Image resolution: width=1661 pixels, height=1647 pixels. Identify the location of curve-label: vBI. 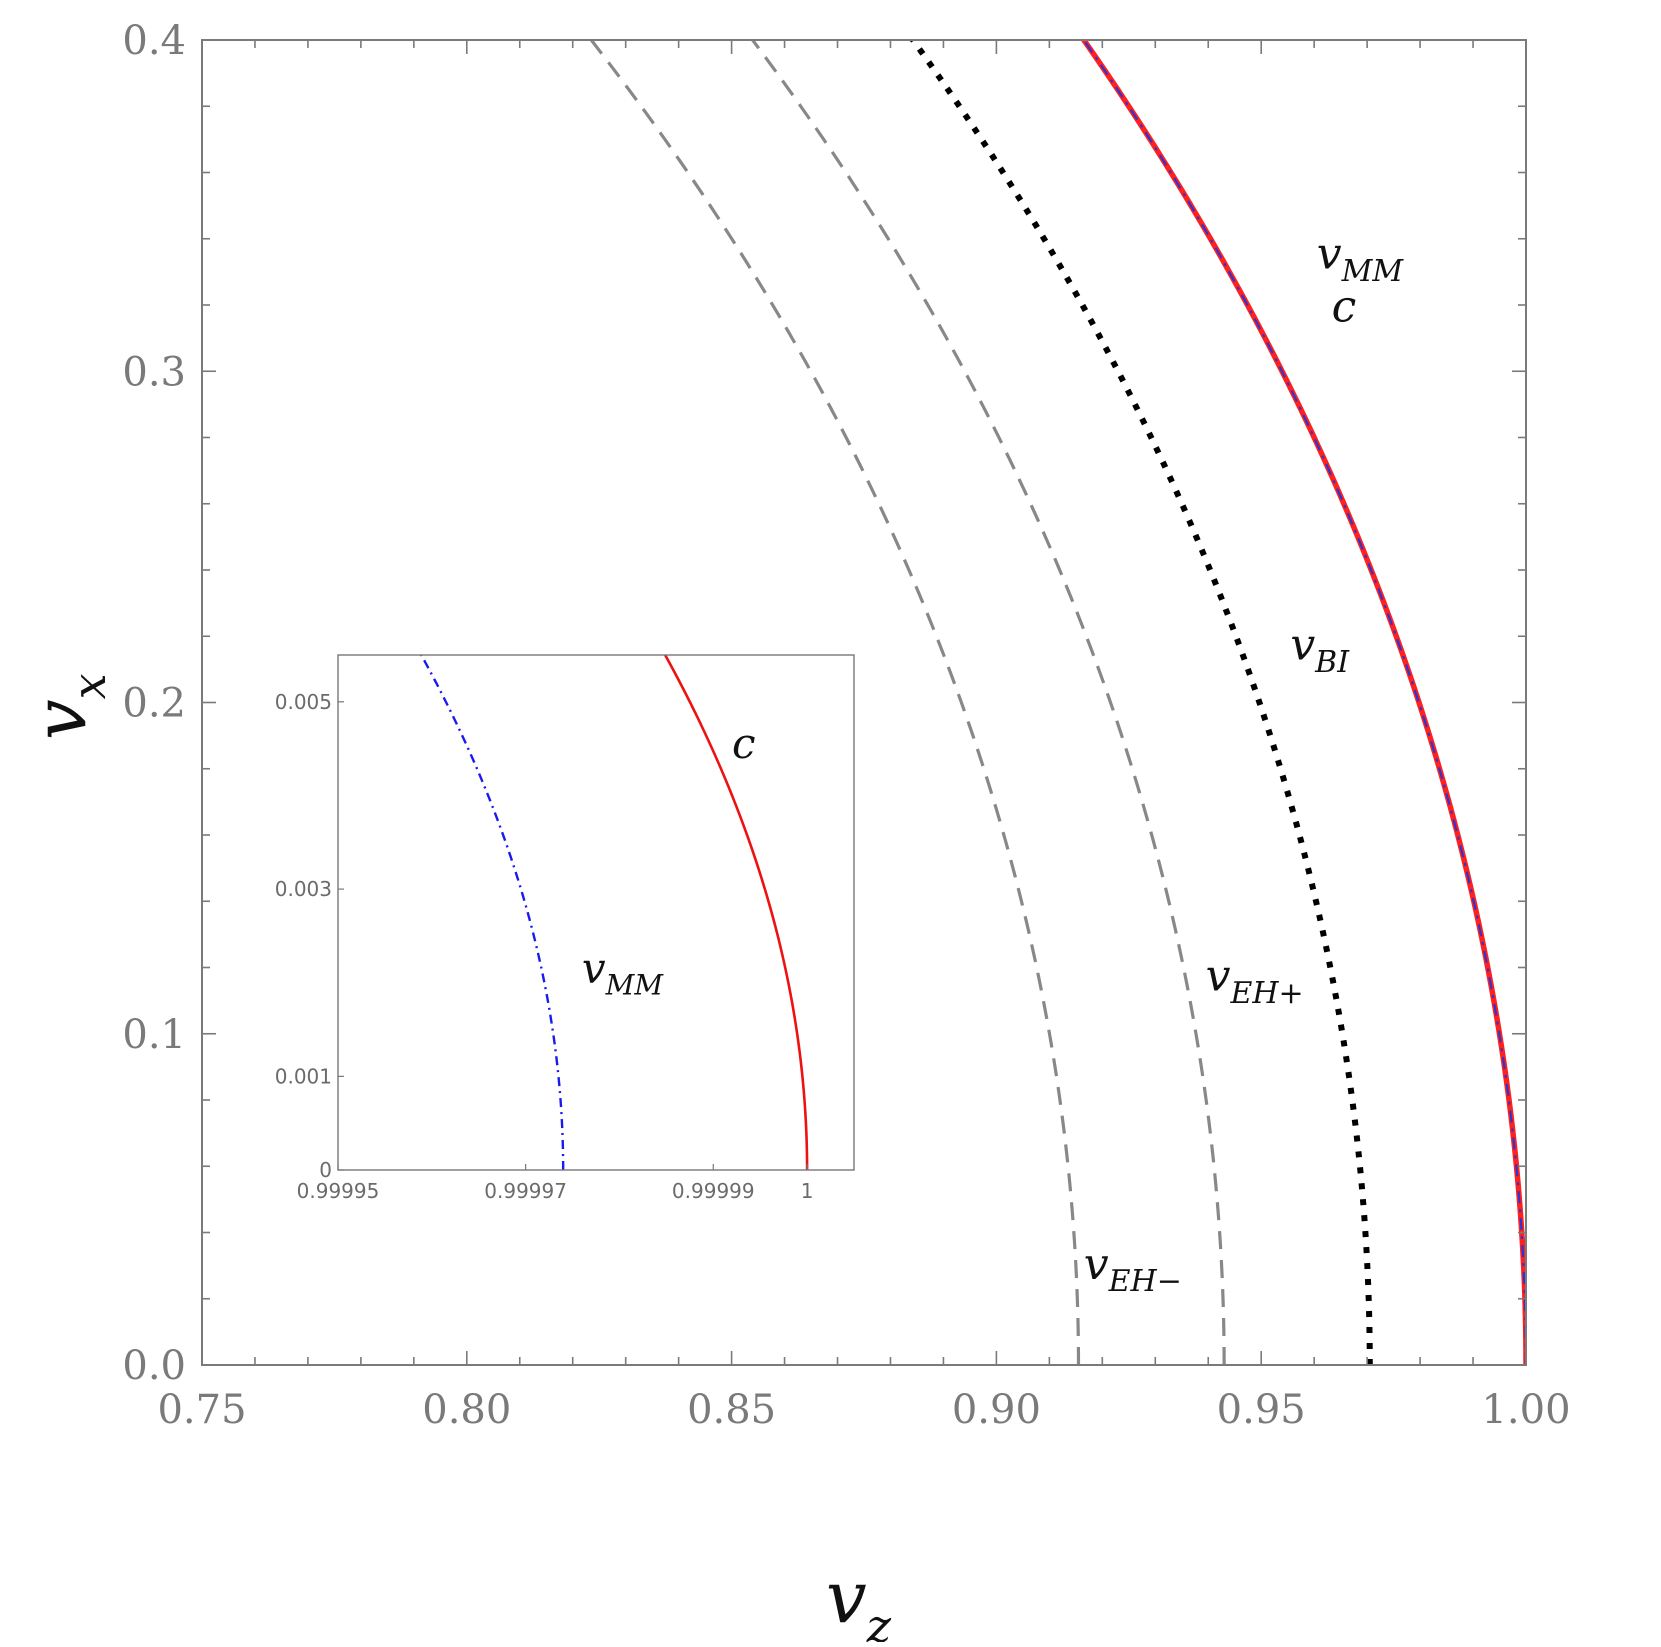
(1320, 649).